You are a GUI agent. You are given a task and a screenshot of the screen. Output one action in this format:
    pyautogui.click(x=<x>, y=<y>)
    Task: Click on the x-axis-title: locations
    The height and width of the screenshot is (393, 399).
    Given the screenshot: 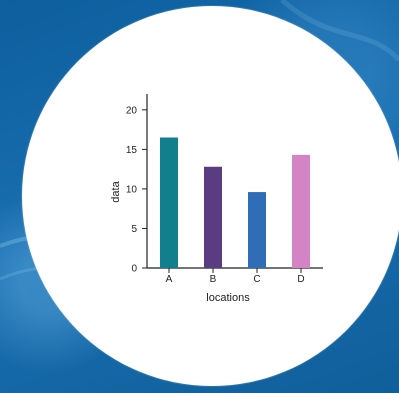 What is the action you would take?
    pyautogui.click(x=228, y=298)
    